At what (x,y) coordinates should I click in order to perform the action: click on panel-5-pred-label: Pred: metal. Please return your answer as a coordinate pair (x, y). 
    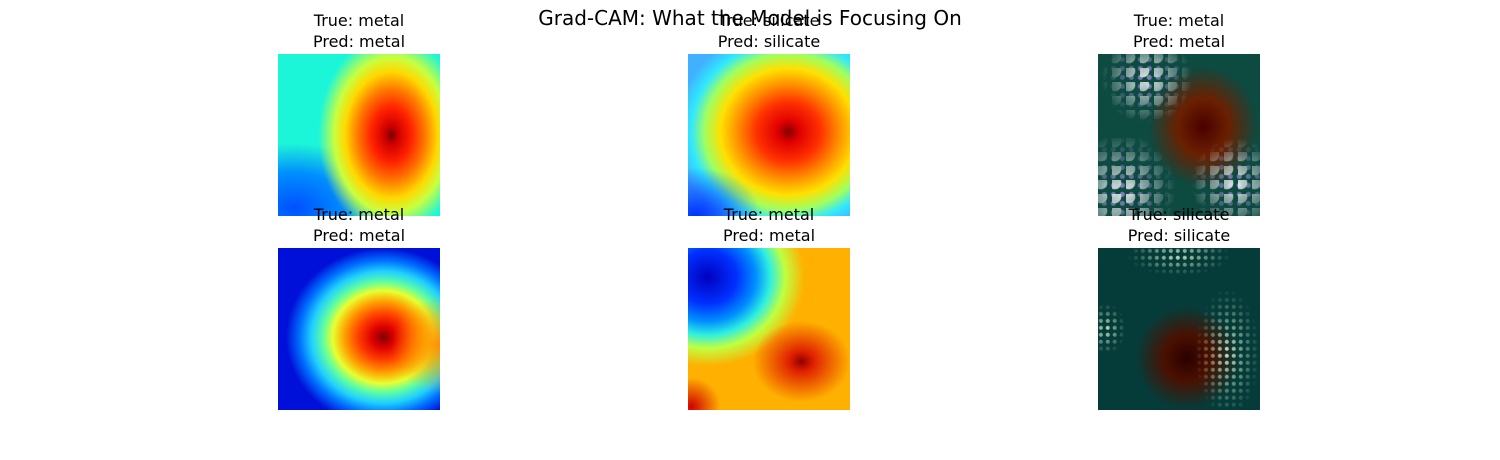
    Looking at the image, I should click on (769, 235).